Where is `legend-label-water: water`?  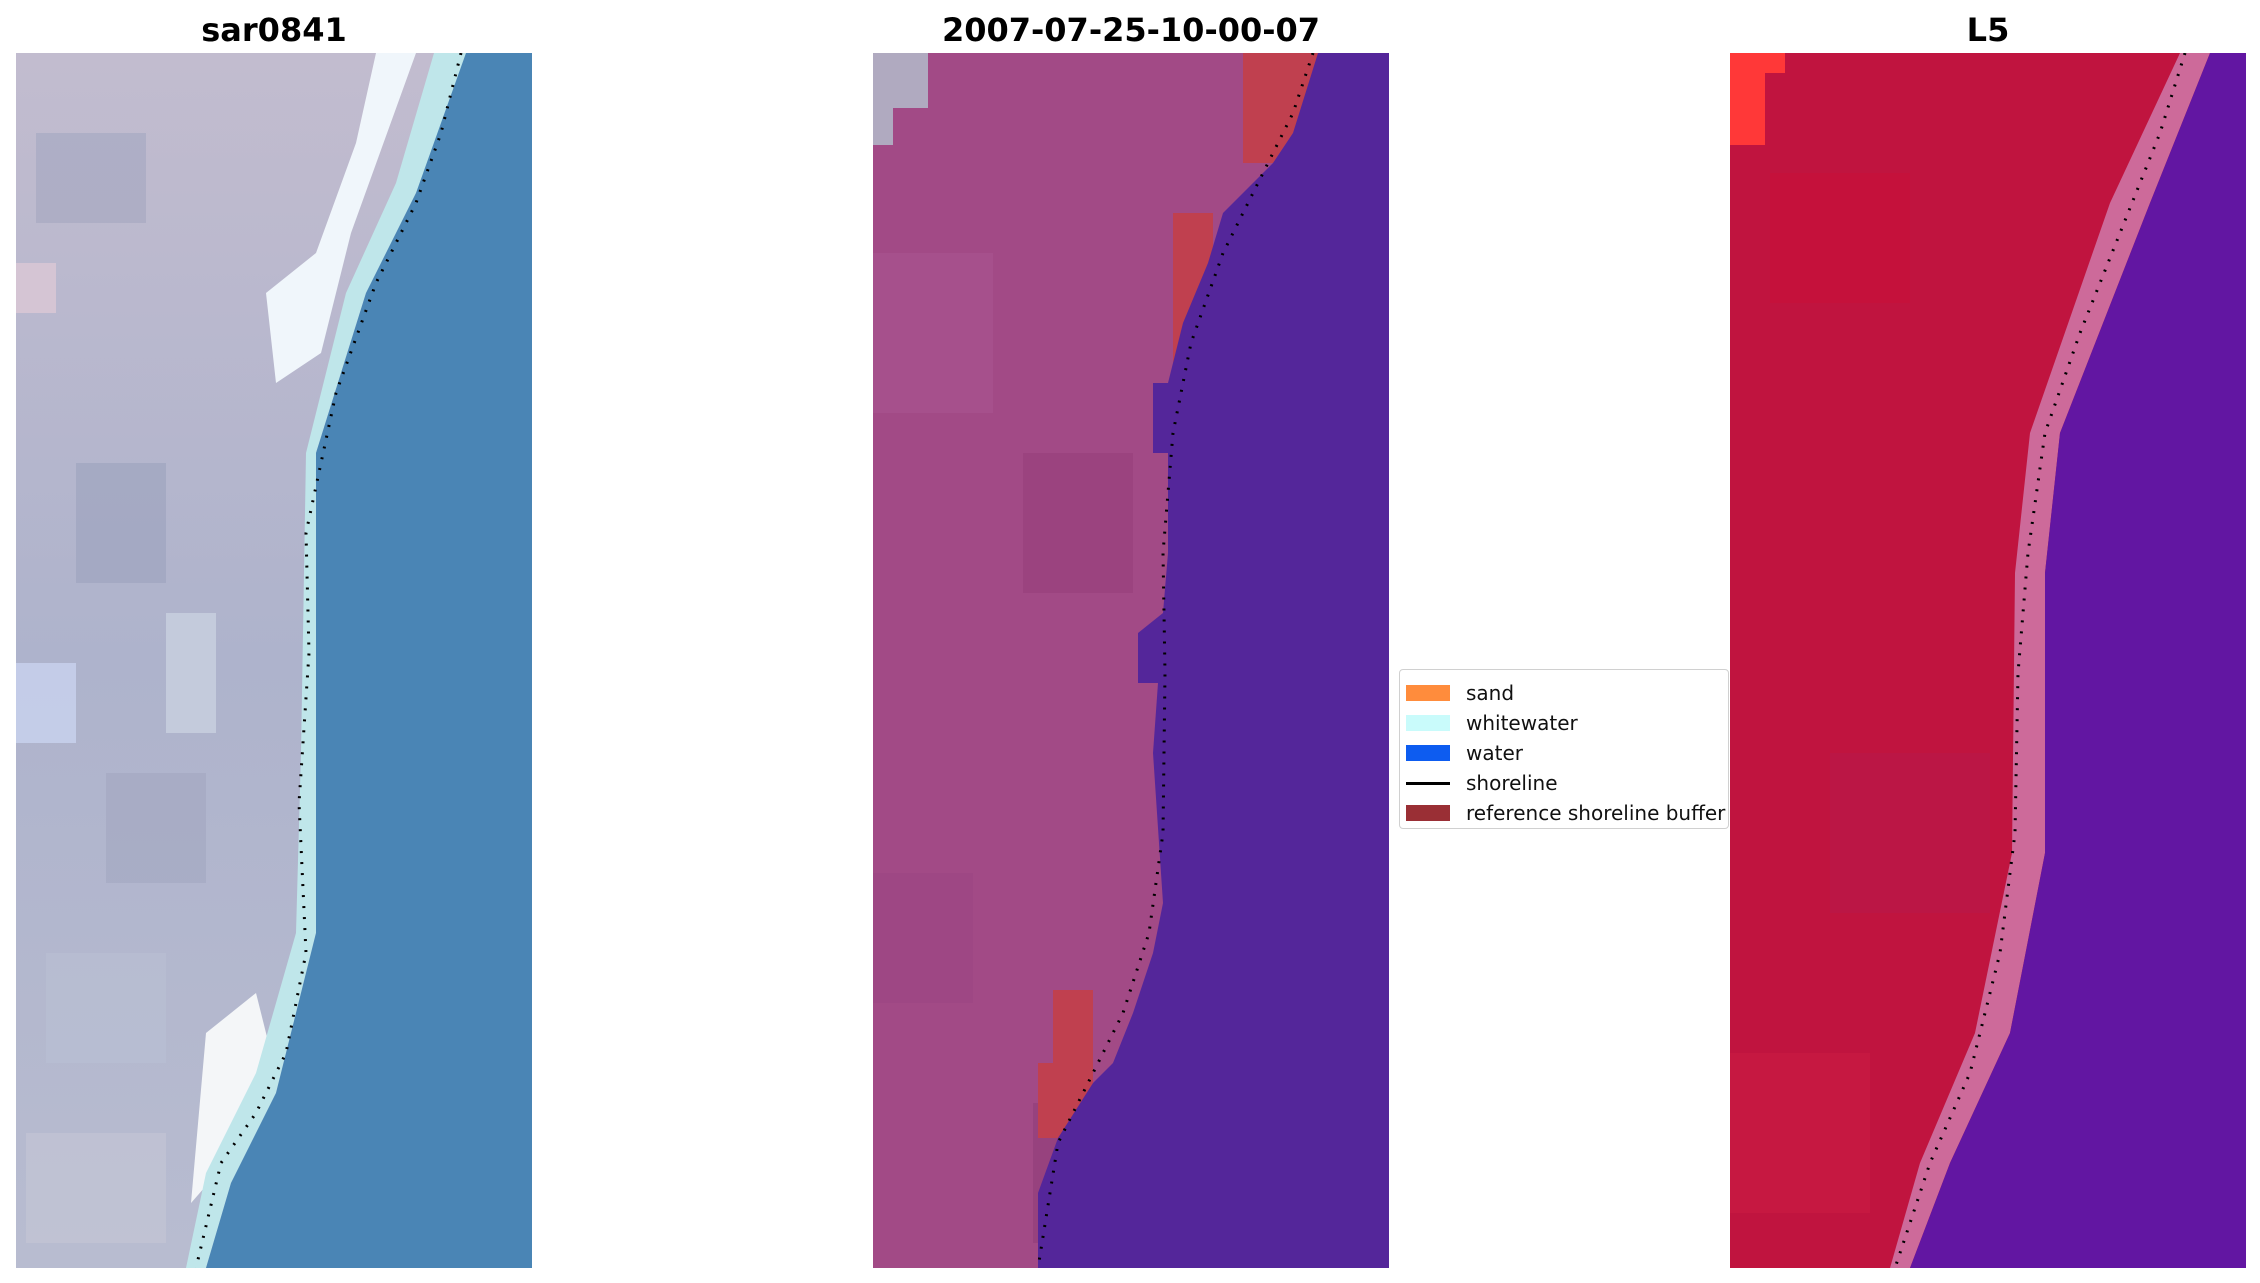 legend-label-water: water is located at coordinates (1494, 753).